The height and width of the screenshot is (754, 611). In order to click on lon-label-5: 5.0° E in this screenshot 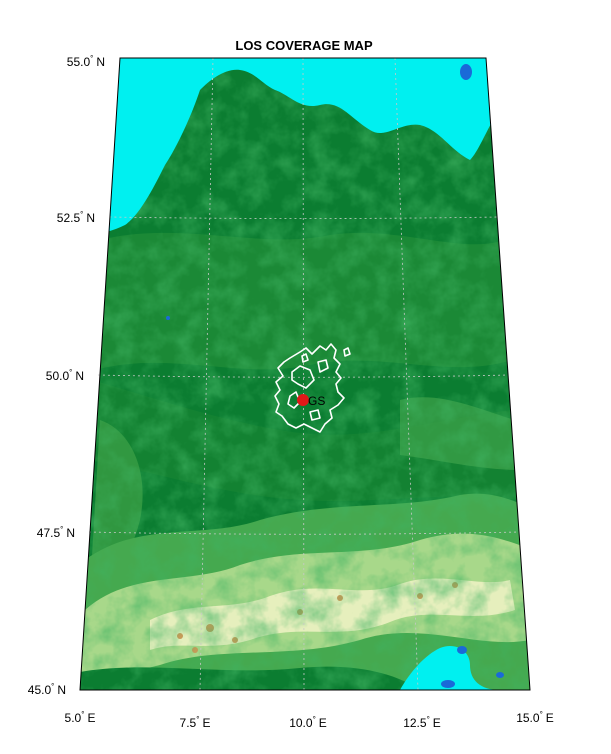, I will do `click(80, 717)`.